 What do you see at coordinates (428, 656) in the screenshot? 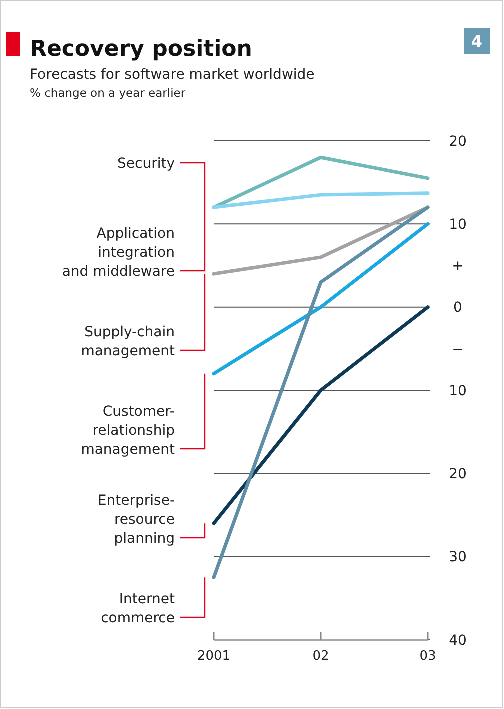
I see `x-tick-label: 03` at bounding box center [428, 656].